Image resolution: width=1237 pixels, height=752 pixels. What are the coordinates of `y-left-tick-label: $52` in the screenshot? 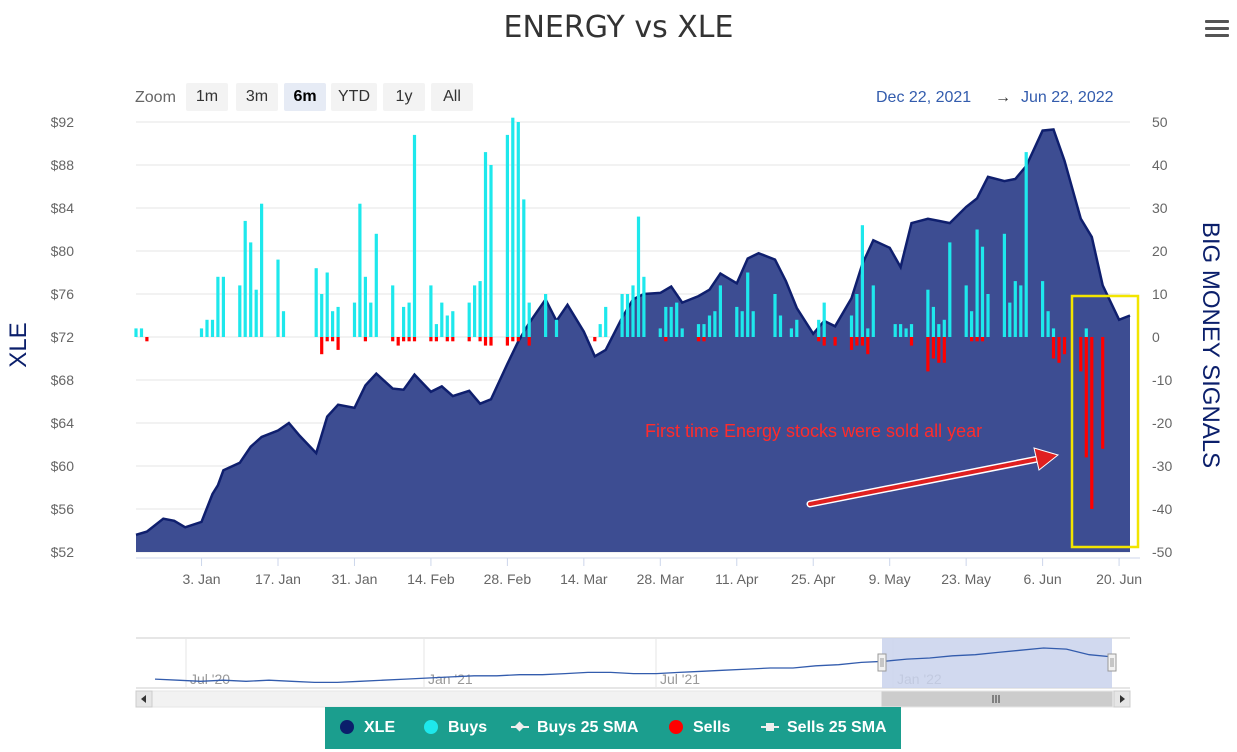 It's located at (63, 552).